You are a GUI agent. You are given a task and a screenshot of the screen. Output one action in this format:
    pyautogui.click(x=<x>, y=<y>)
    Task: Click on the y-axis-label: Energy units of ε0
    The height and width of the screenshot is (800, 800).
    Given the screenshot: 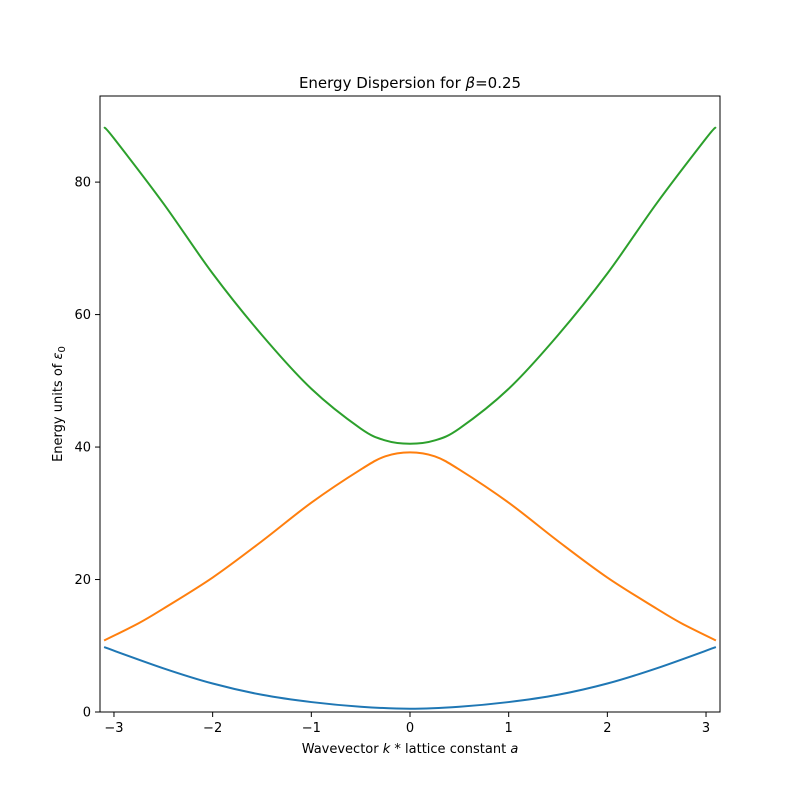 What is the action you would take?
    pyautogui.click(x=59, y=404)
    